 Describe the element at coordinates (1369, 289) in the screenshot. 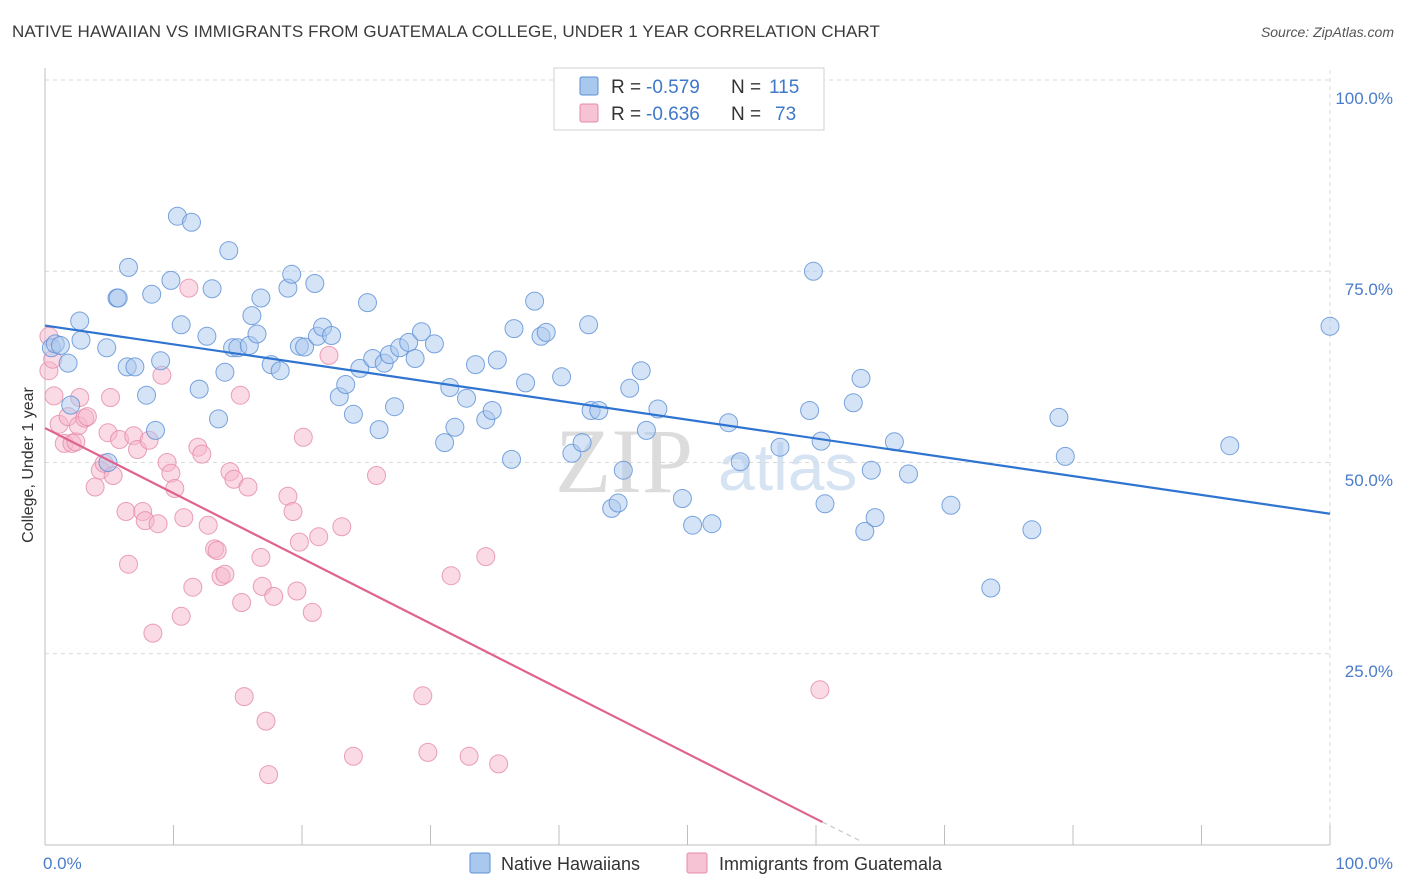

I see `y-tick-label-75: 75.0%` at that location.